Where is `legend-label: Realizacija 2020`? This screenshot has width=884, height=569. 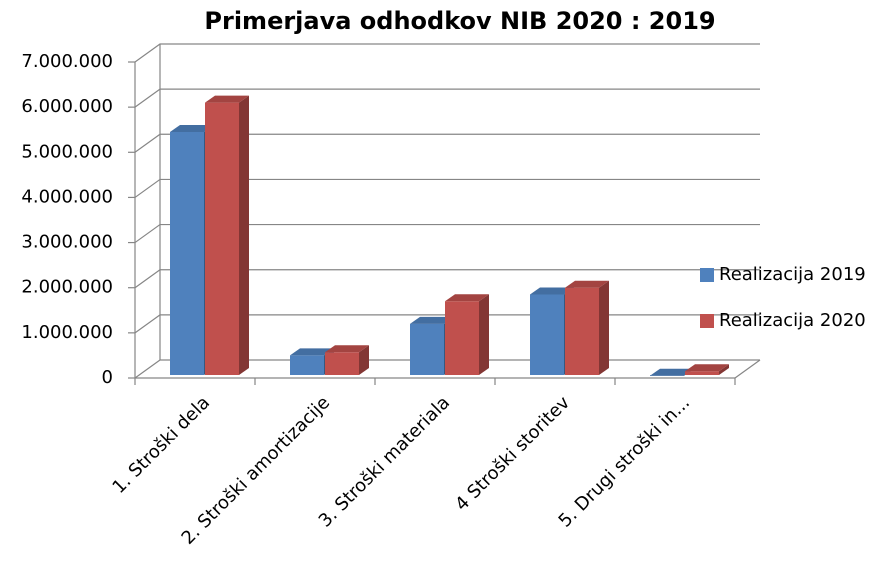
legend-label: Realizacija 2020 is located at coordinates (792, 320).